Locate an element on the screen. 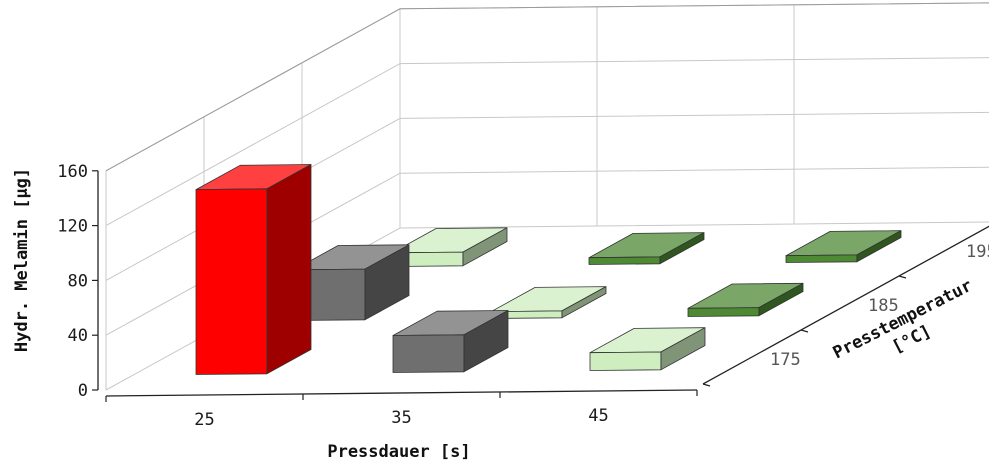 The width and height of the screenshot is (989, 464). y-tick-label-3: 120 is located at coordinates (72, 227).